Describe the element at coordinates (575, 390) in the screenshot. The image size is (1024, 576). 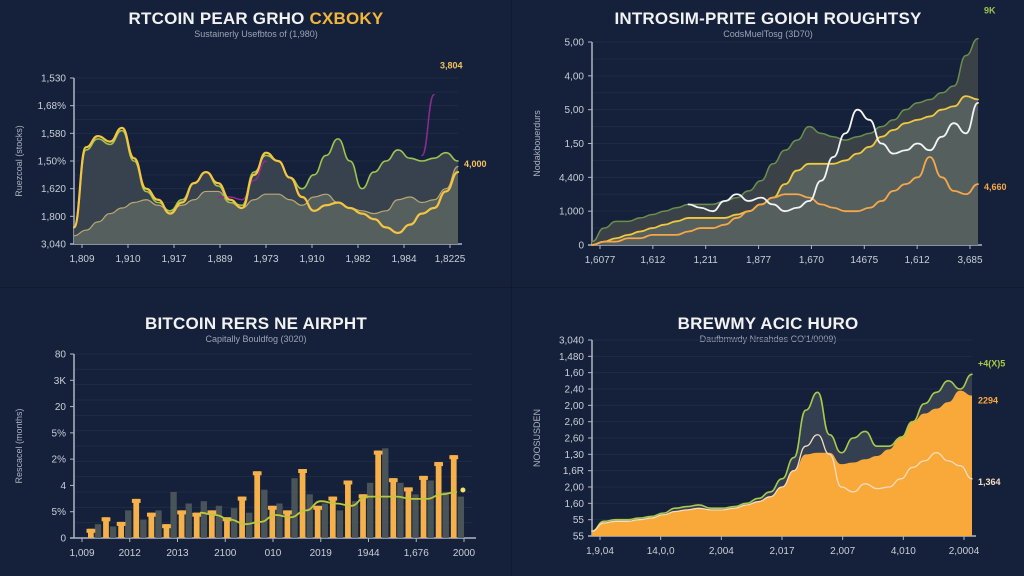
I see `y-tick-label: 2,40` at that location.